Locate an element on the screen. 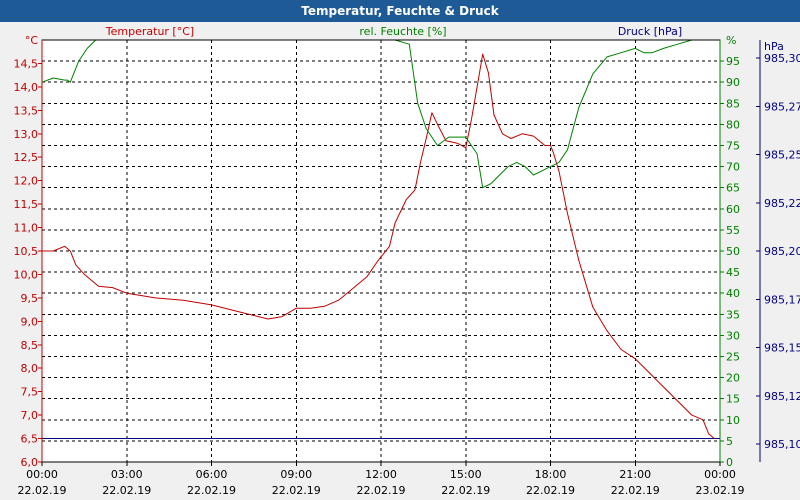  pressure-tick-label: 985,12 is located at coordinates (782, 396).